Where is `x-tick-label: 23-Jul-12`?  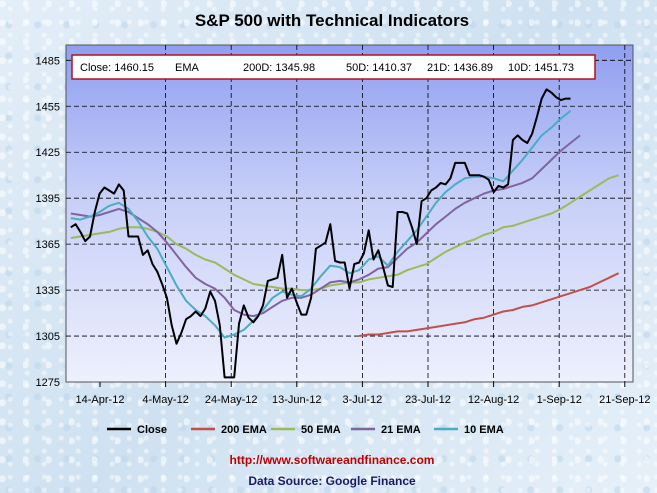
x-tick-label: 23-Jul-12 is located at coordinates (428, 400).